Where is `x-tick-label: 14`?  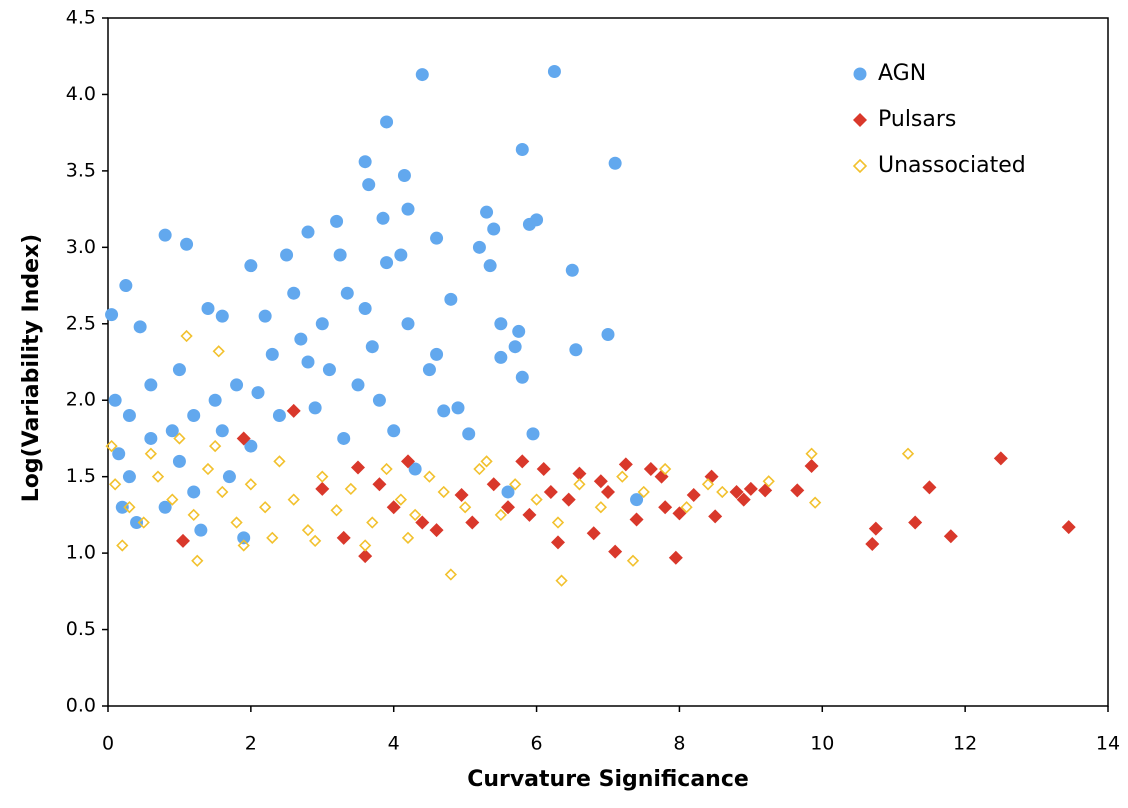 x-tick-label: 14 is located at coordinates (1108, 744).